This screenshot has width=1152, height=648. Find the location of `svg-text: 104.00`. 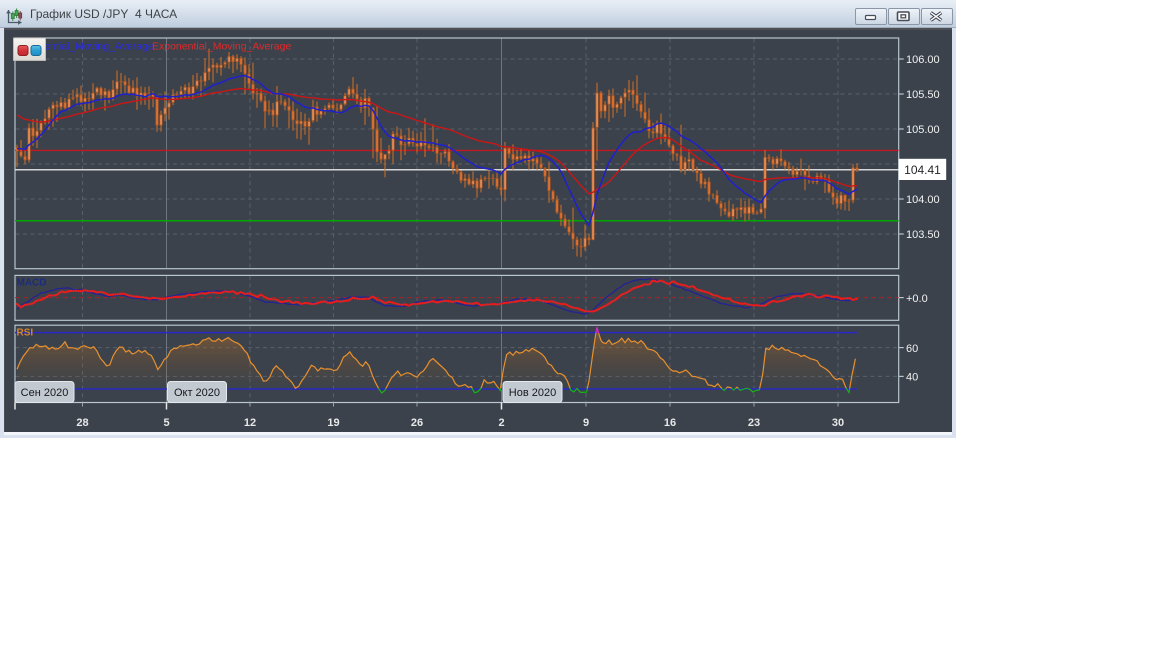

svg-text: 104.00 is located at coordinates (923, 200).